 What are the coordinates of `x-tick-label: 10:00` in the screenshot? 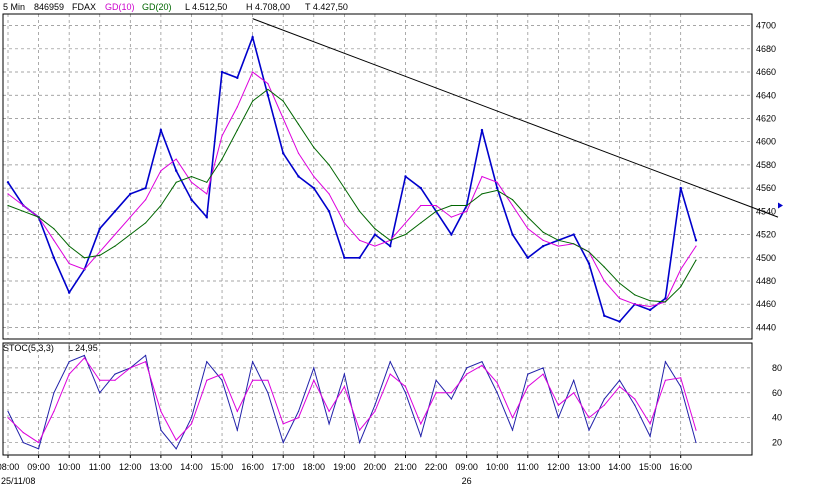 It's located at (497, 467).